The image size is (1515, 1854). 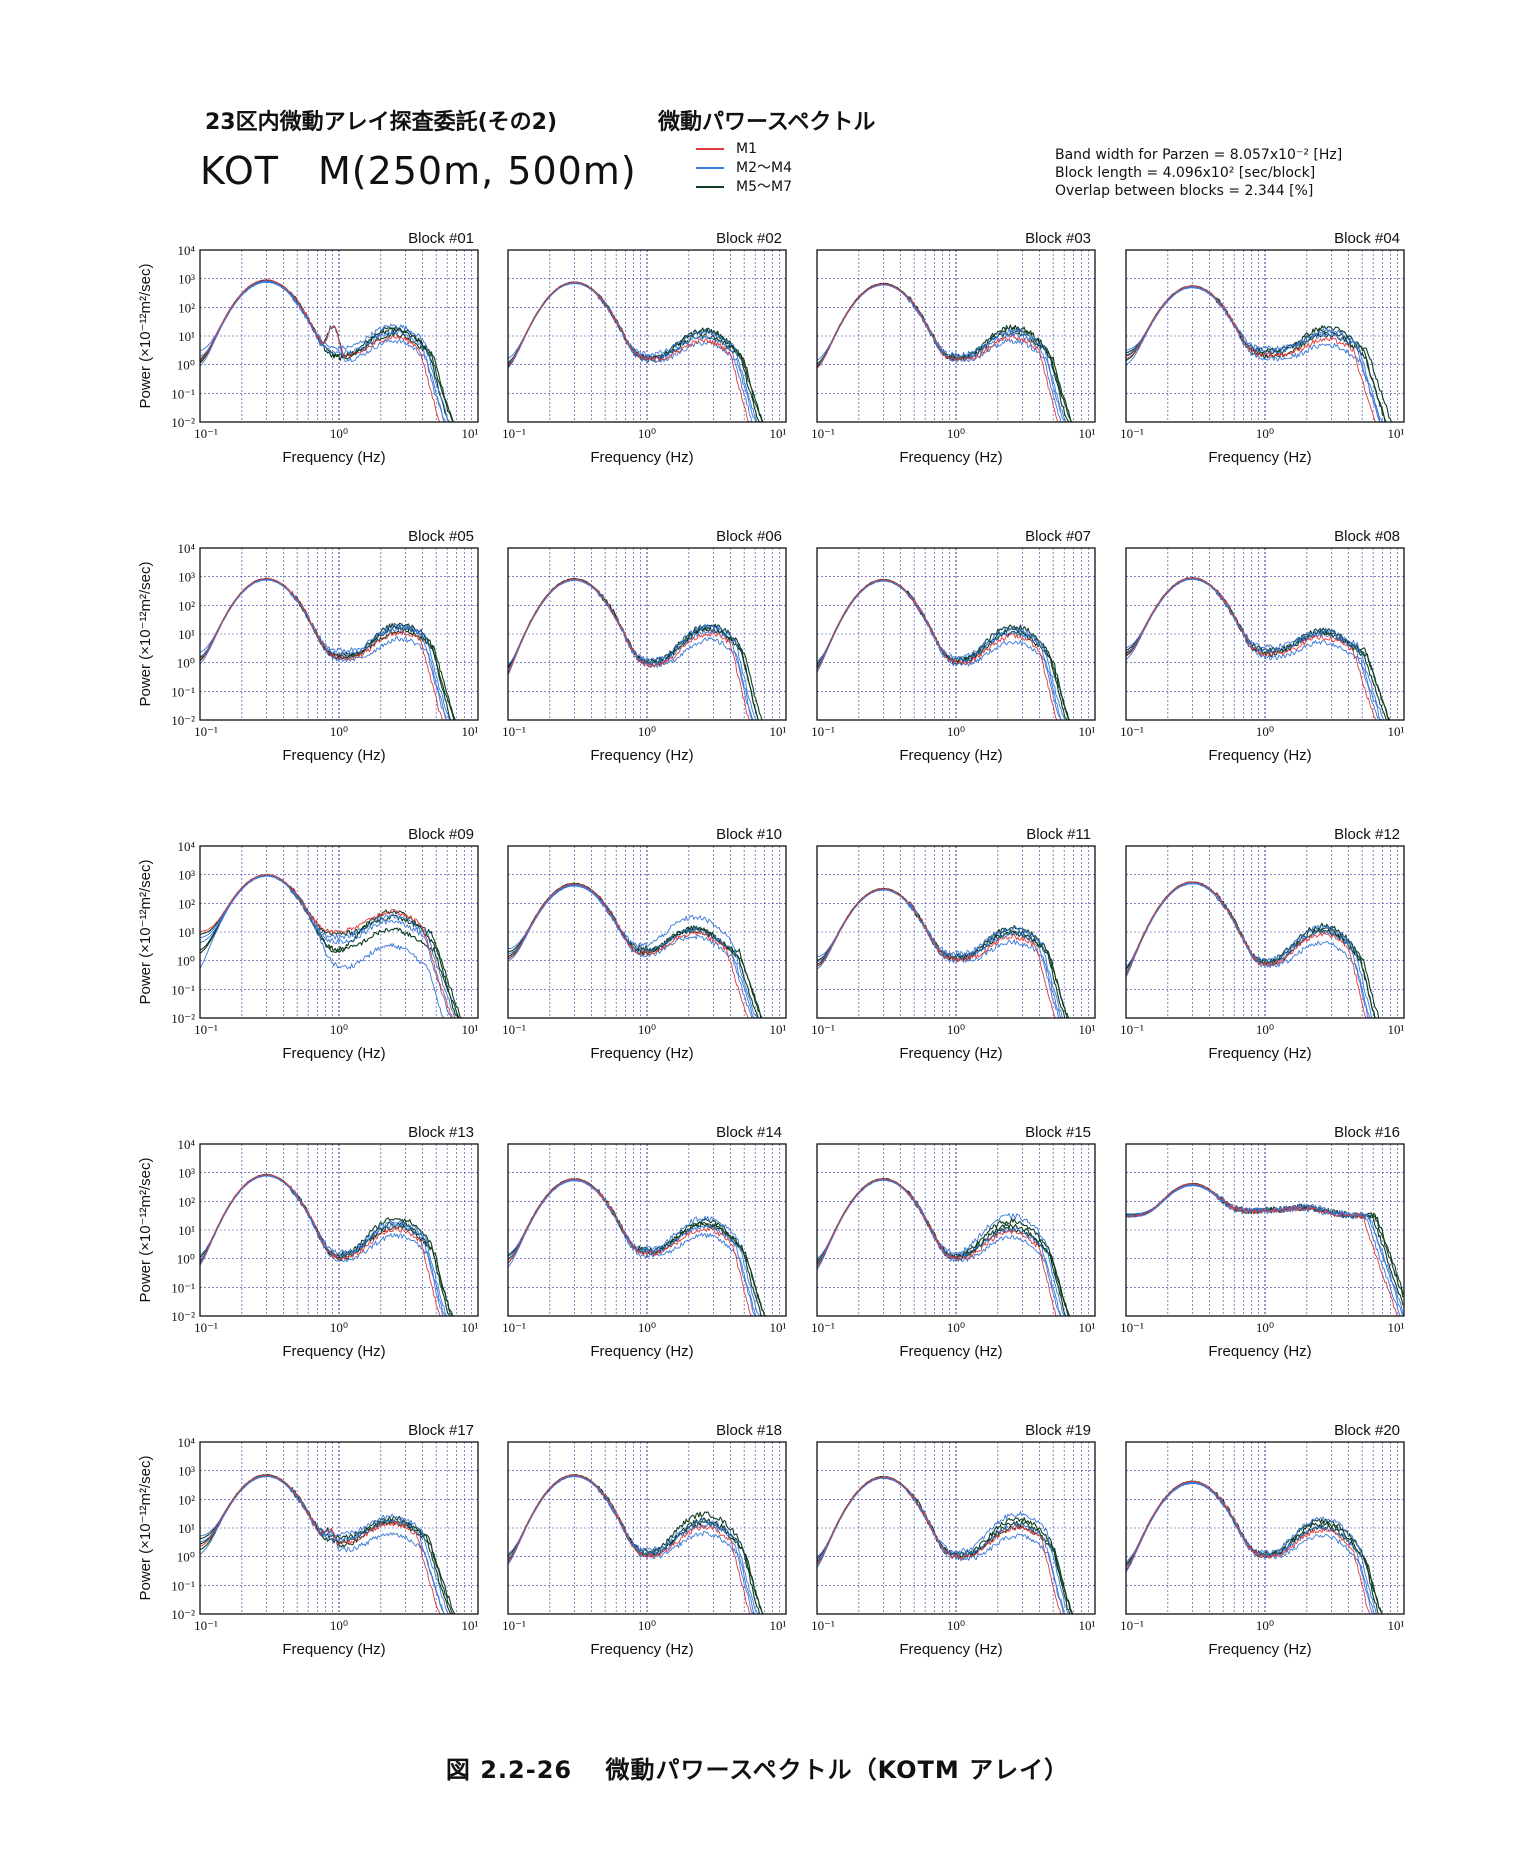 What do you see at coordinates (441, 1430) in the screenshot?
I see `block-title: Block #17` at bounding box center [441, 1430].